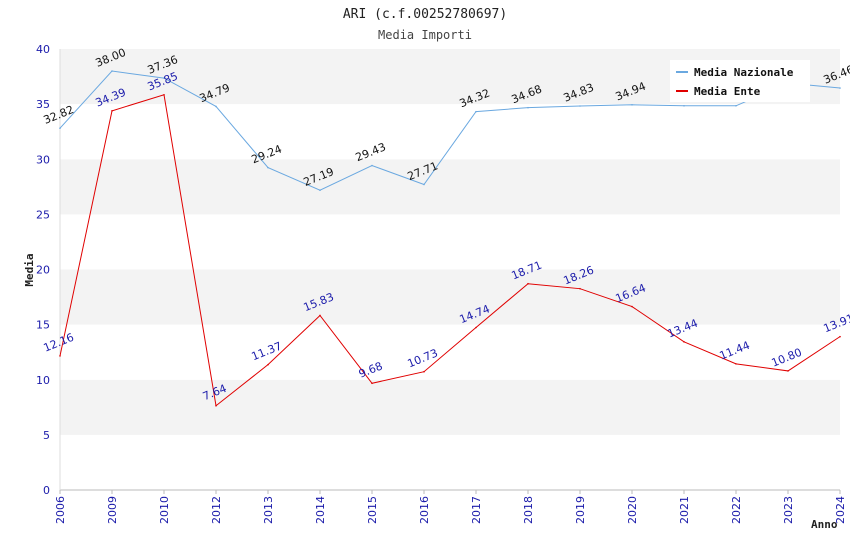 Image resolution: width=850 pixels, height=550 pixels. What do you see at coordinates (46, 490) in the screenshot?
I see `y-tick-label: 0` at bounding box center [46, 490].